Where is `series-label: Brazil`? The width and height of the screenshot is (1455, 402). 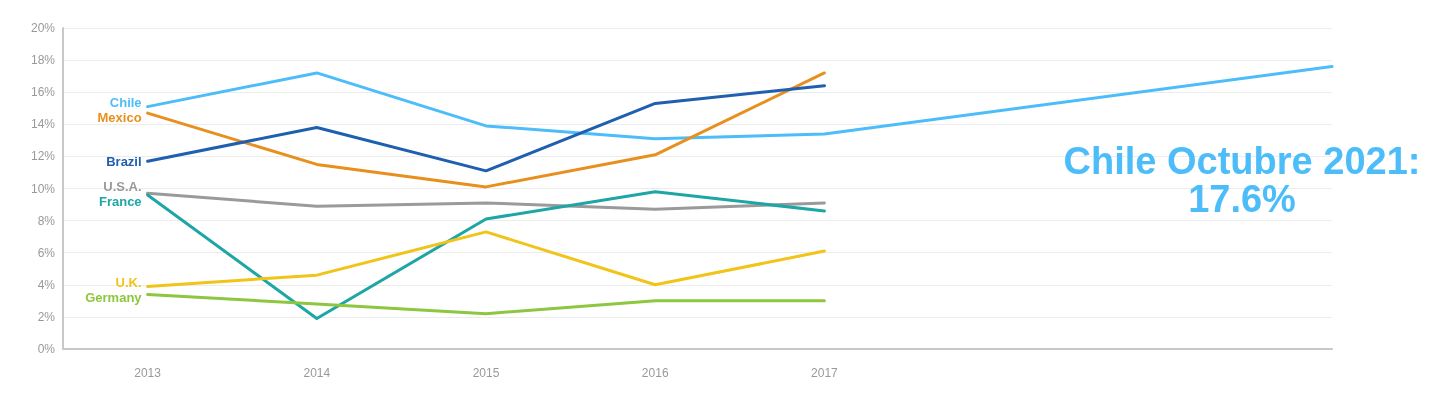 series-label: Brazil is located at coordinates (124, 161).